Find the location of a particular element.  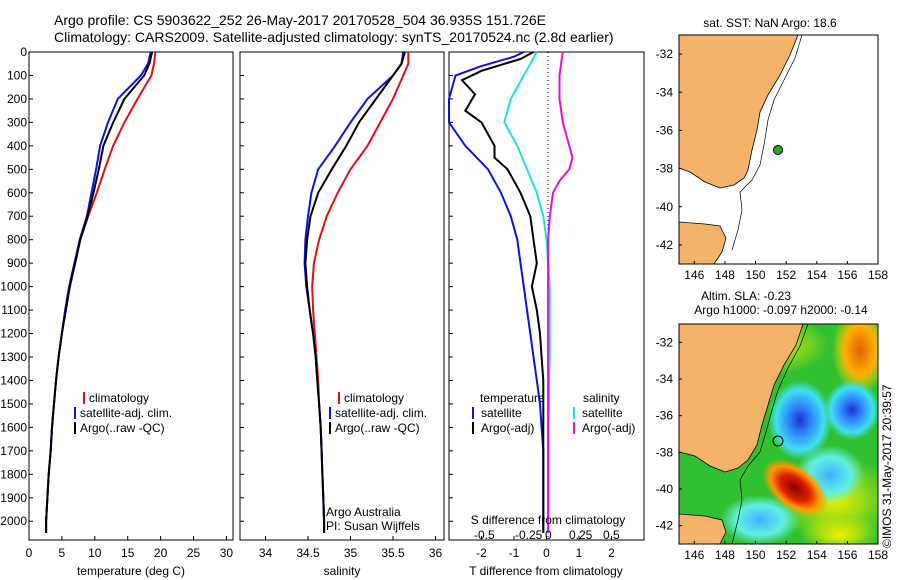

x-tick-label: 5 is located at coordinates (62, 553).